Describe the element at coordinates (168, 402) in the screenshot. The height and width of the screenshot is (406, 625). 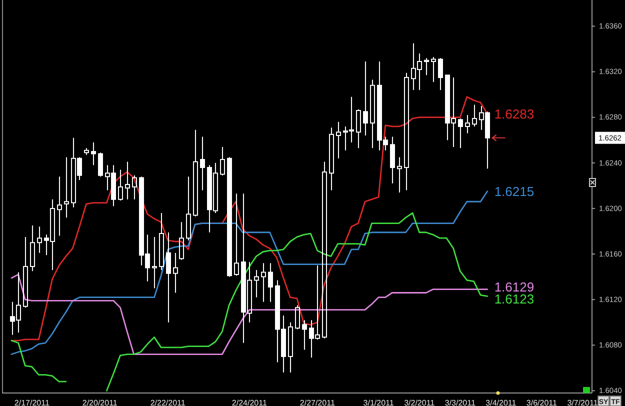
I see `x-tick-label: 2/22/2011` at that location.